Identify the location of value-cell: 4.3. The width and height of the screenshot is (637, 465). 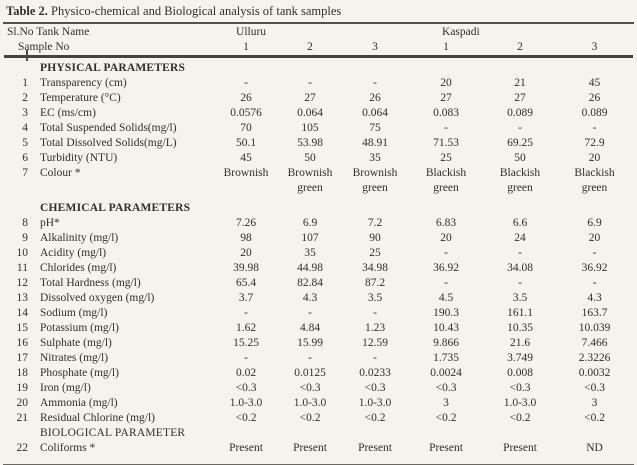
(594, 298).